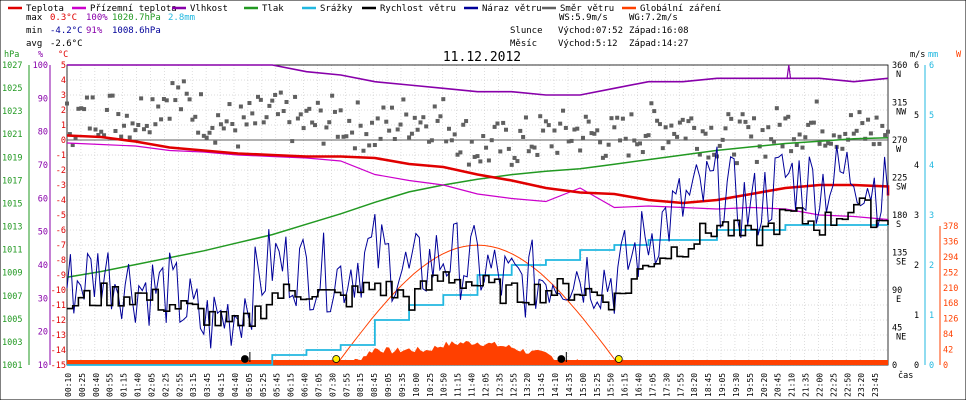 This screenshot has height=400, width=966. I want to click on x-tick-label: 19:30, so click(736, 385).